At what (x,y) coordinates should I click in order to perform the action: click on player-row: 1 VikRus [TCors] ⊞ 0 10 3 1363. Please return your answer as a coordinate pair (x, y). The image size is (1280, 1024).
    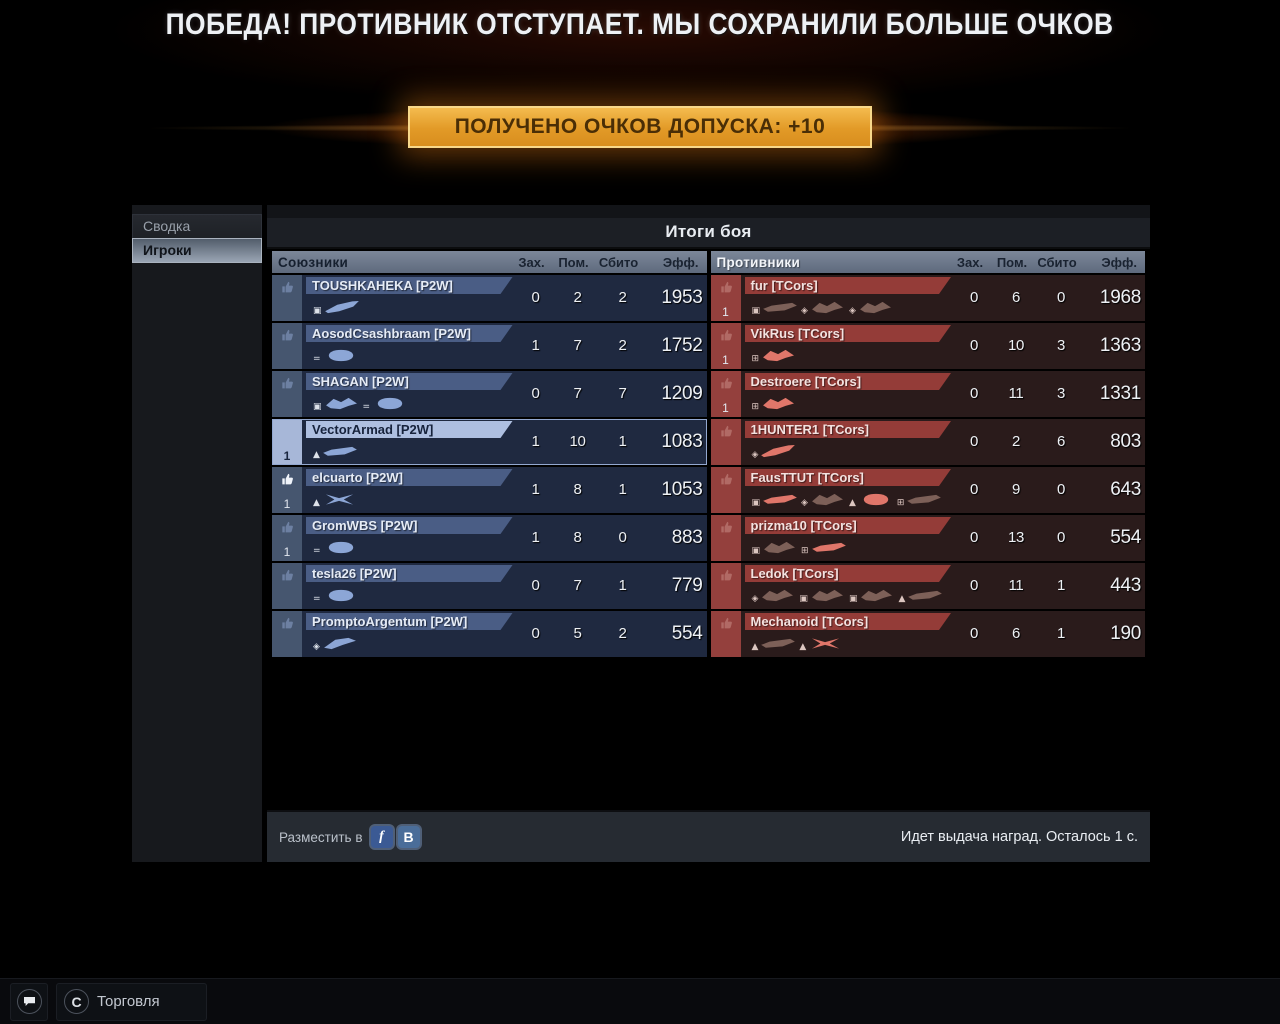
    Looking at the image, I should click on (927, 346).